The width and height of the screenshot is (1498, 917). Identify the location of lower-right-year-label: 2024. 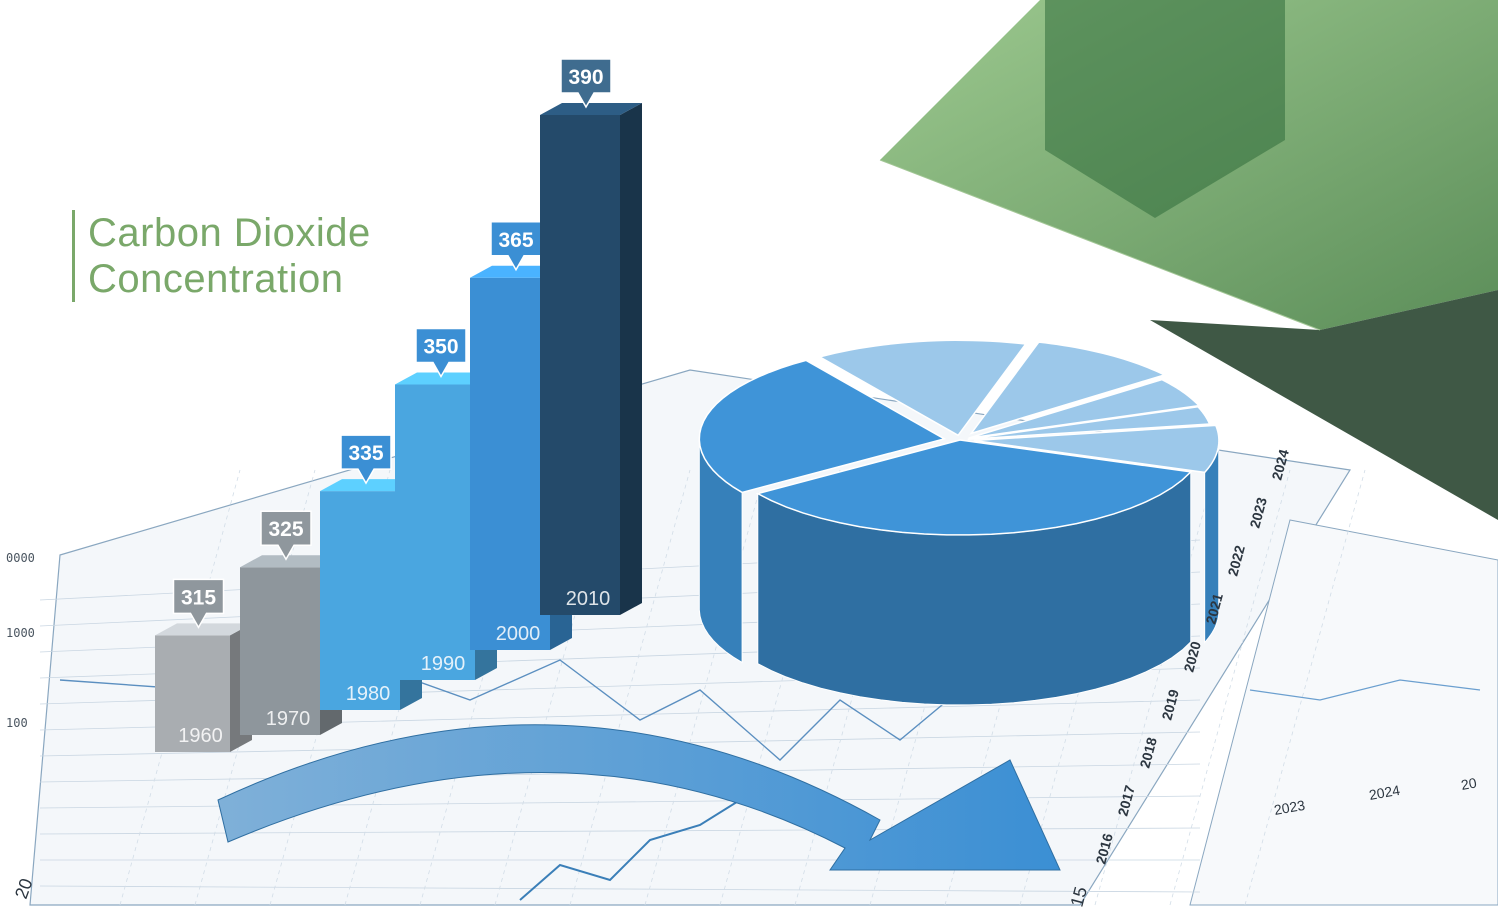
(1385, 792).